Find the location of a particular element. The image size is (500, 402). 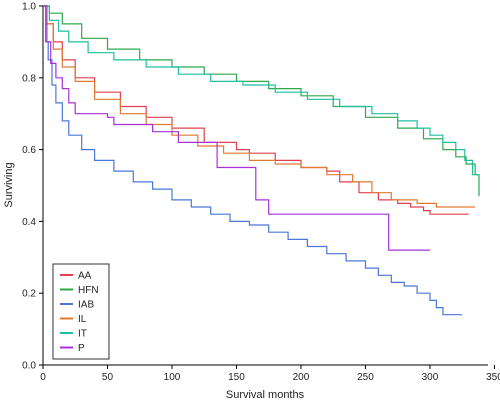

y-tick-label: 0.4 is located at coordinates (29, 222).